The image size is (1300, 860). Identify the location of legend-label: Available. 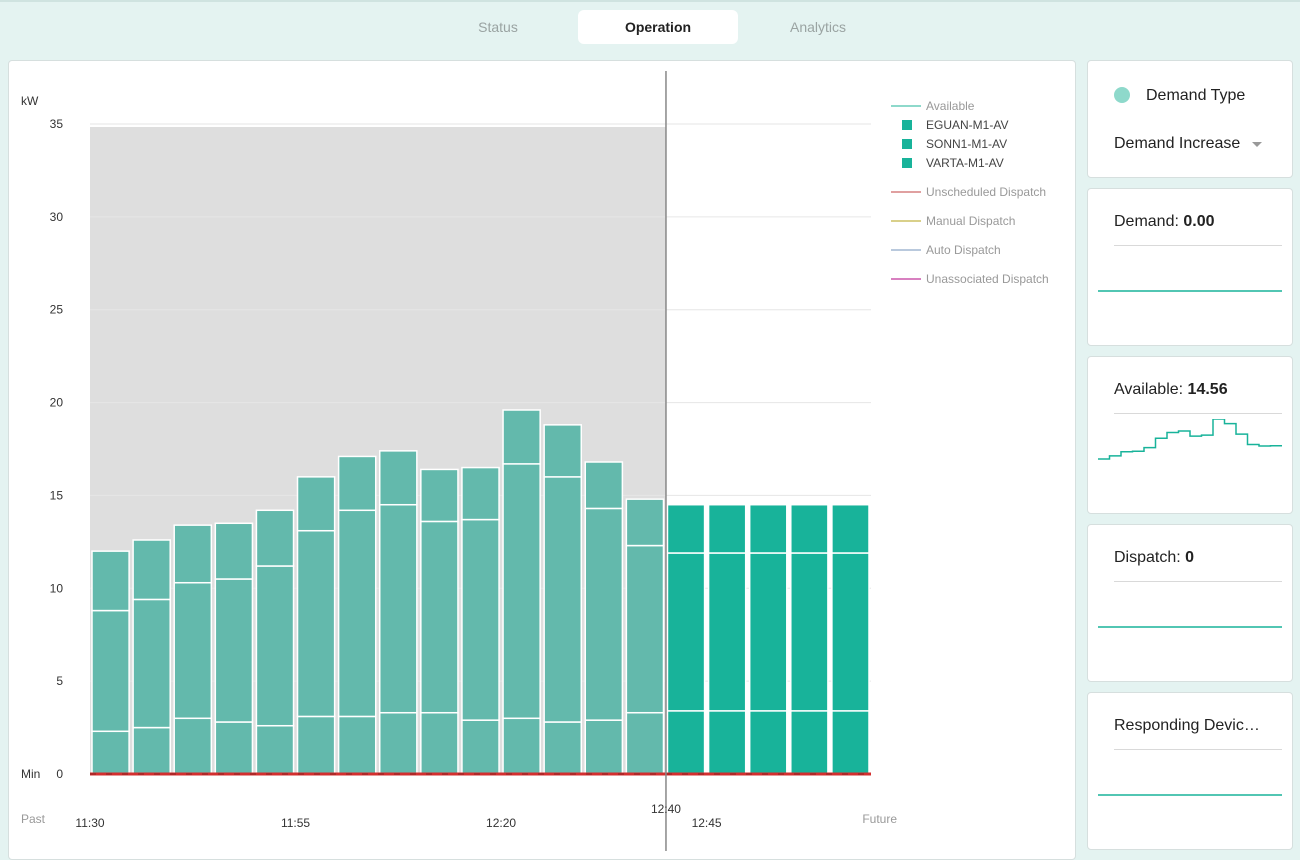
(950, 106).